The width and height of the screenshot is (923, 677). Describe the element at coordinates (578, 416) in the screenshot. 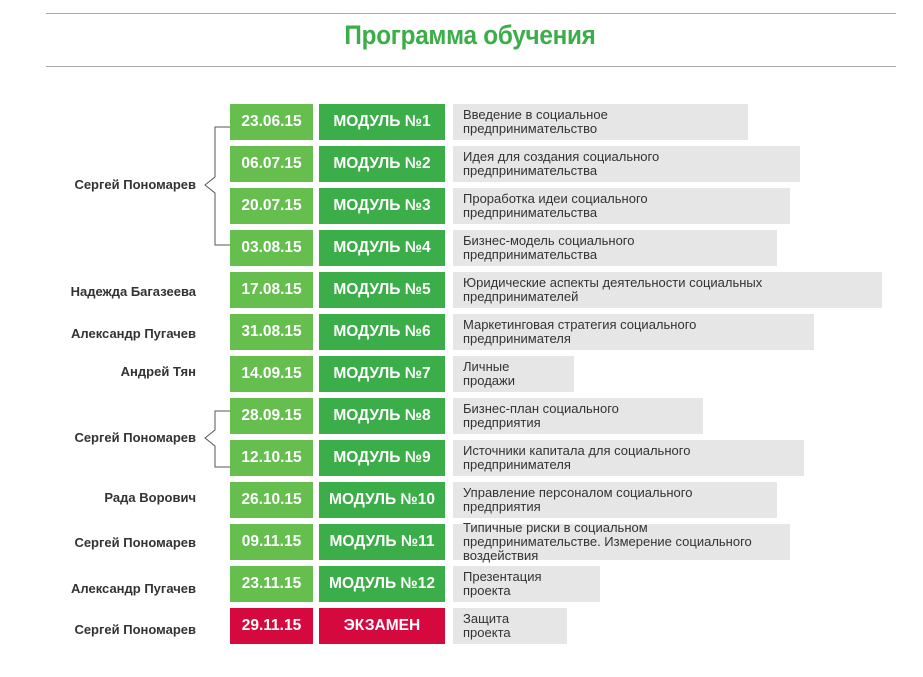

I see `topic-cell: Бизнес-план социального предприятия` at that location.